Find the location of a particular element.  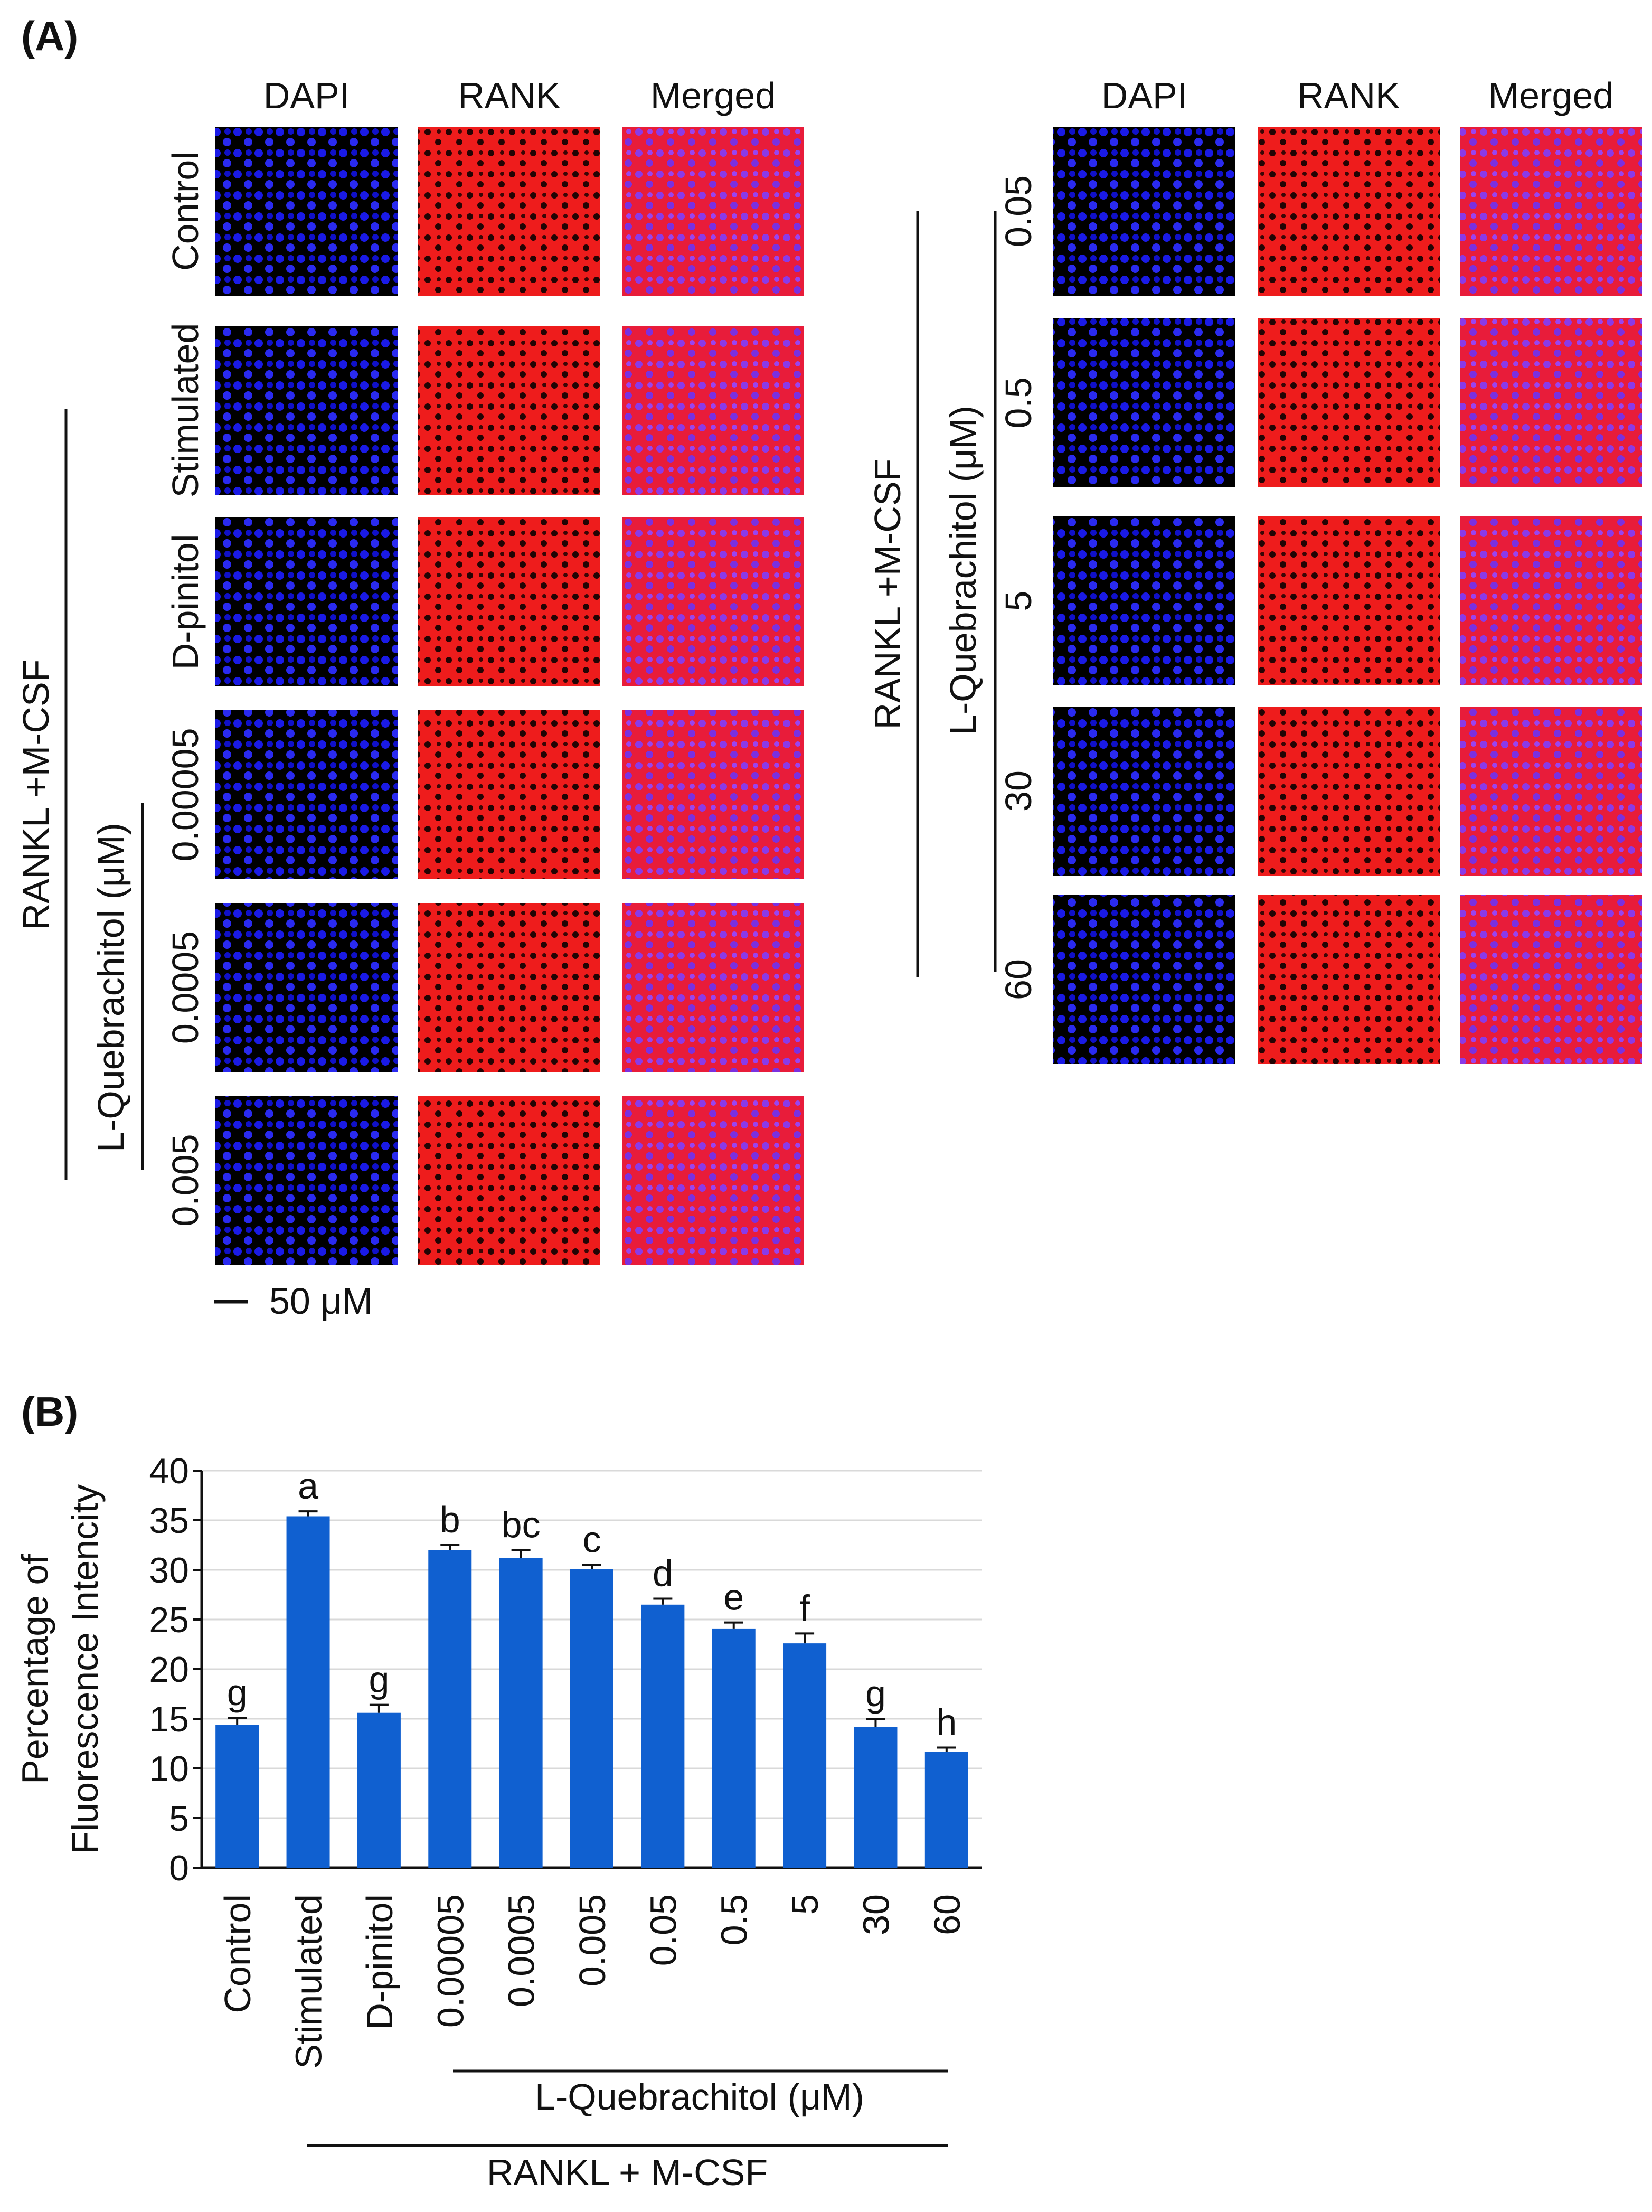

row-label-right-3: 30 is located at coordinates (1018, 791).